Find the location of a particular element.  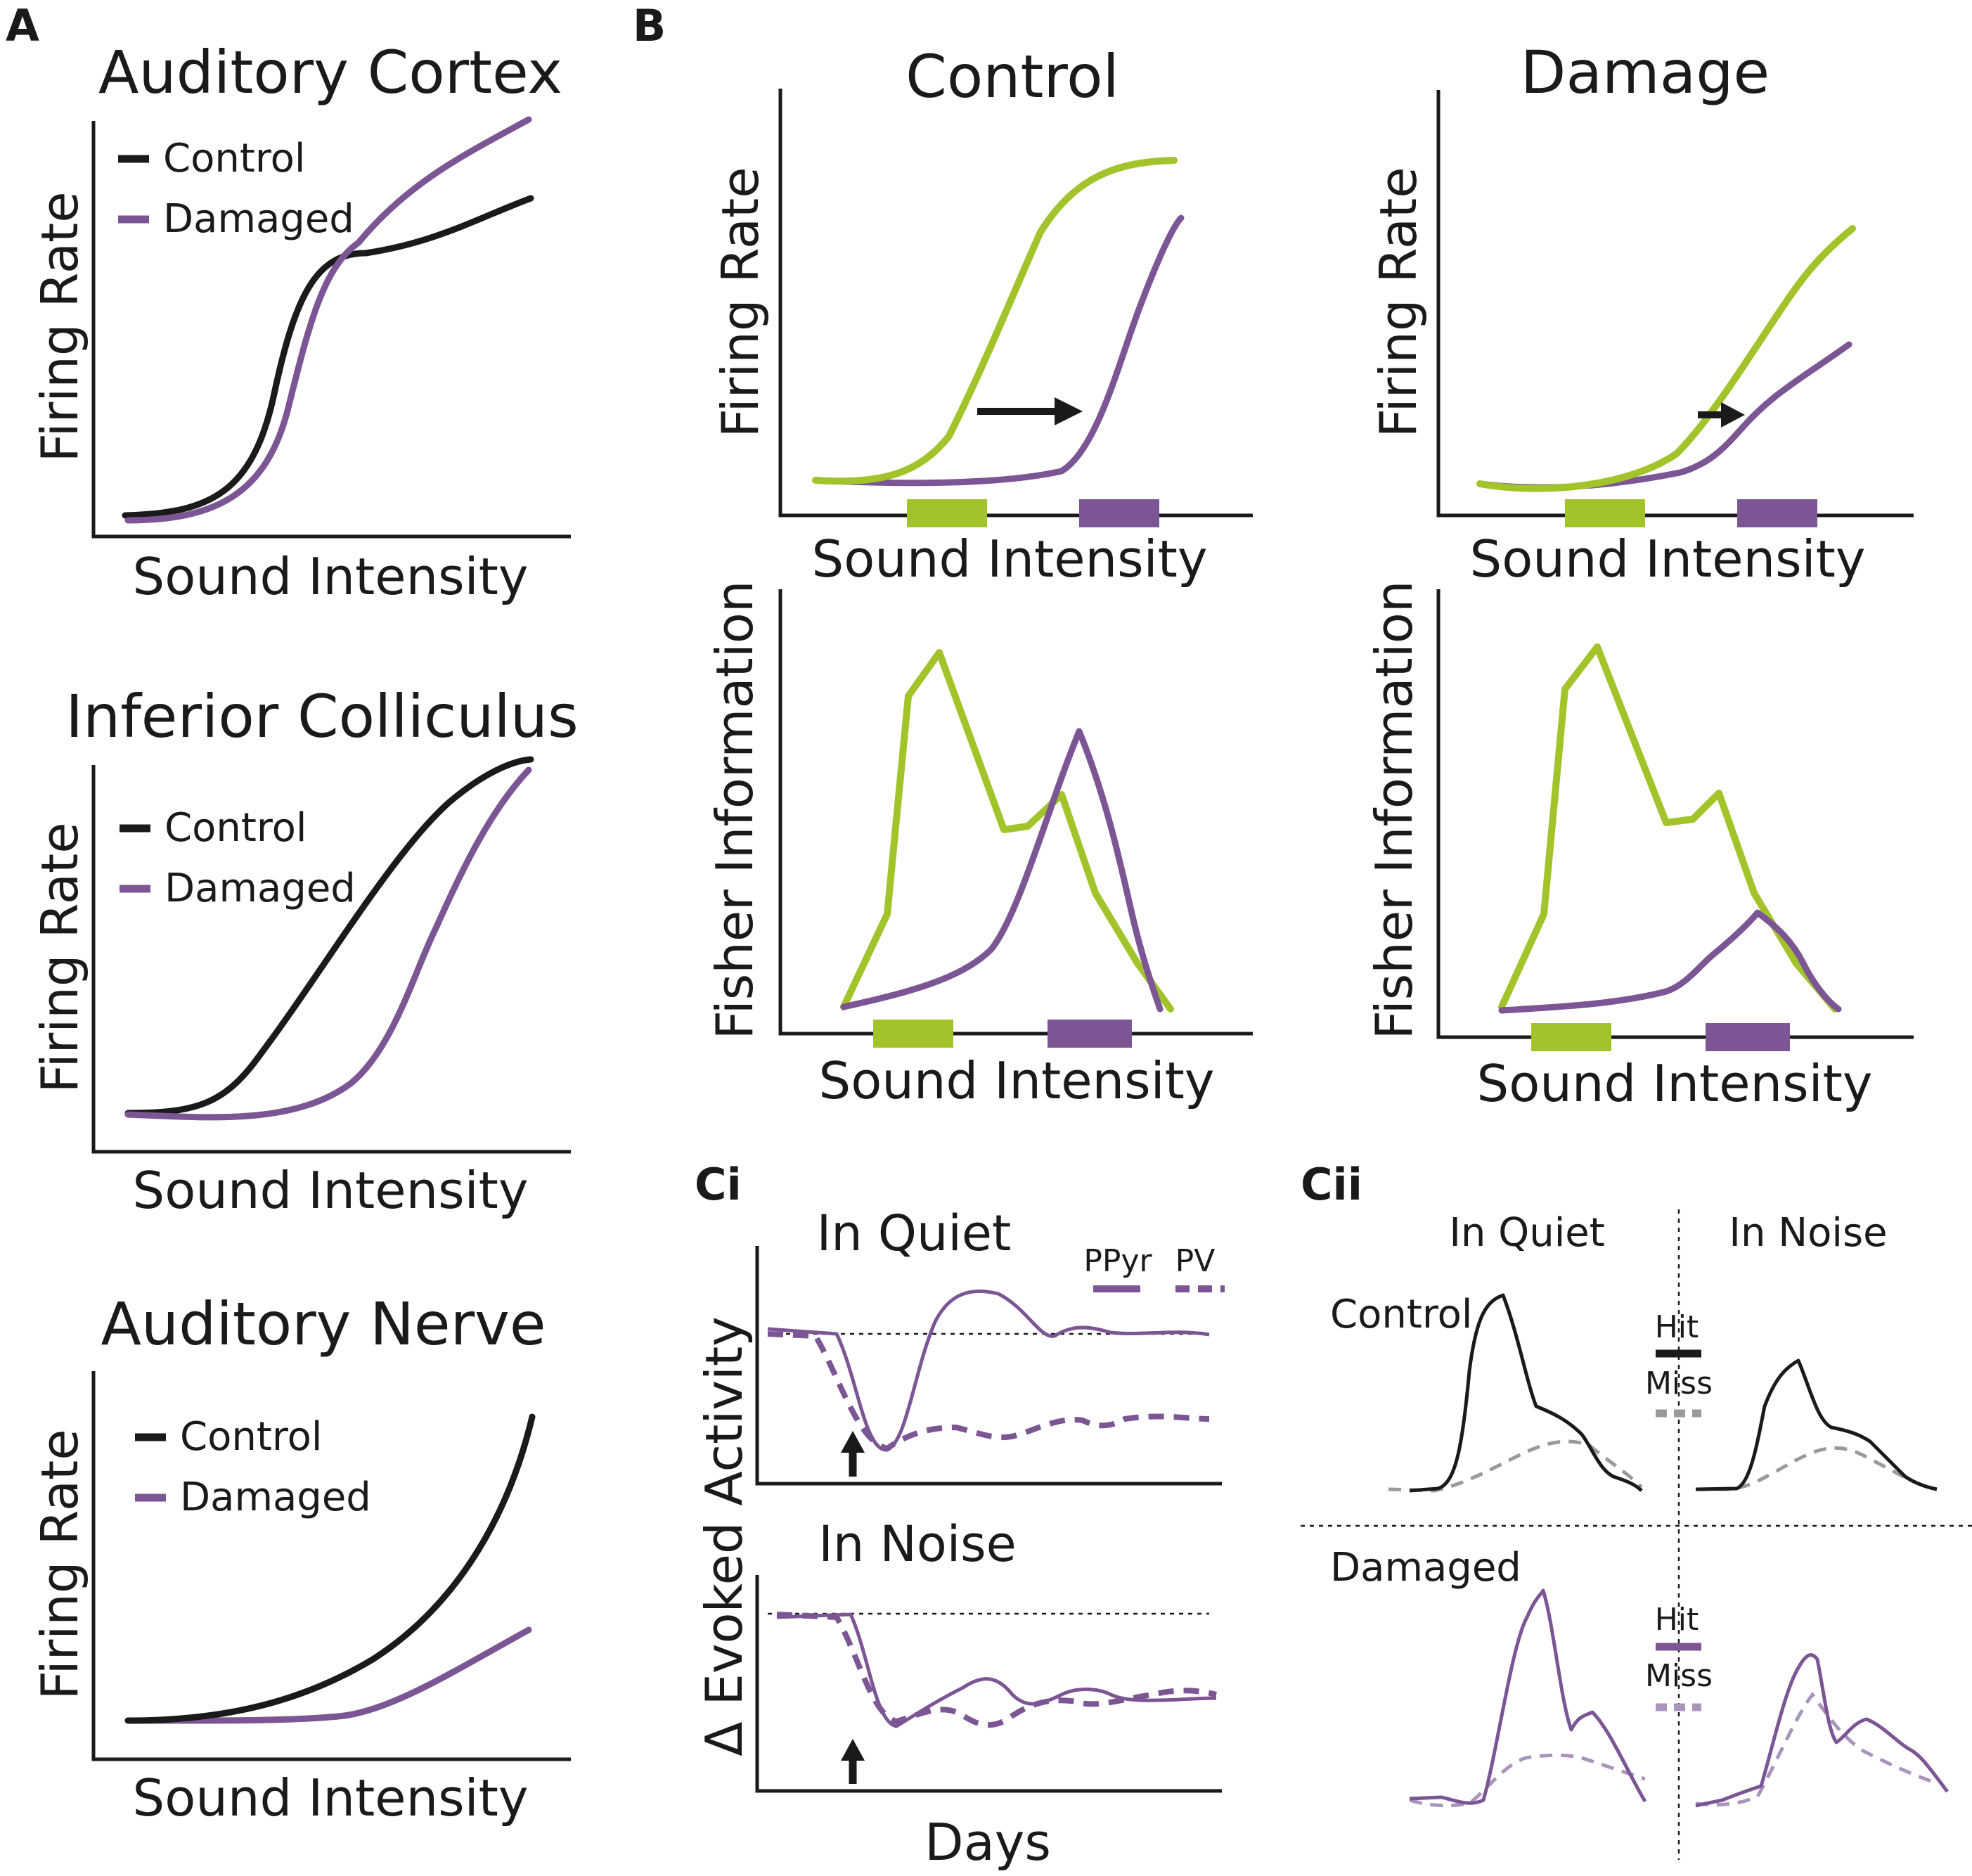

plot-title: Auditory Nerve is located at coordinates (323, 1324).